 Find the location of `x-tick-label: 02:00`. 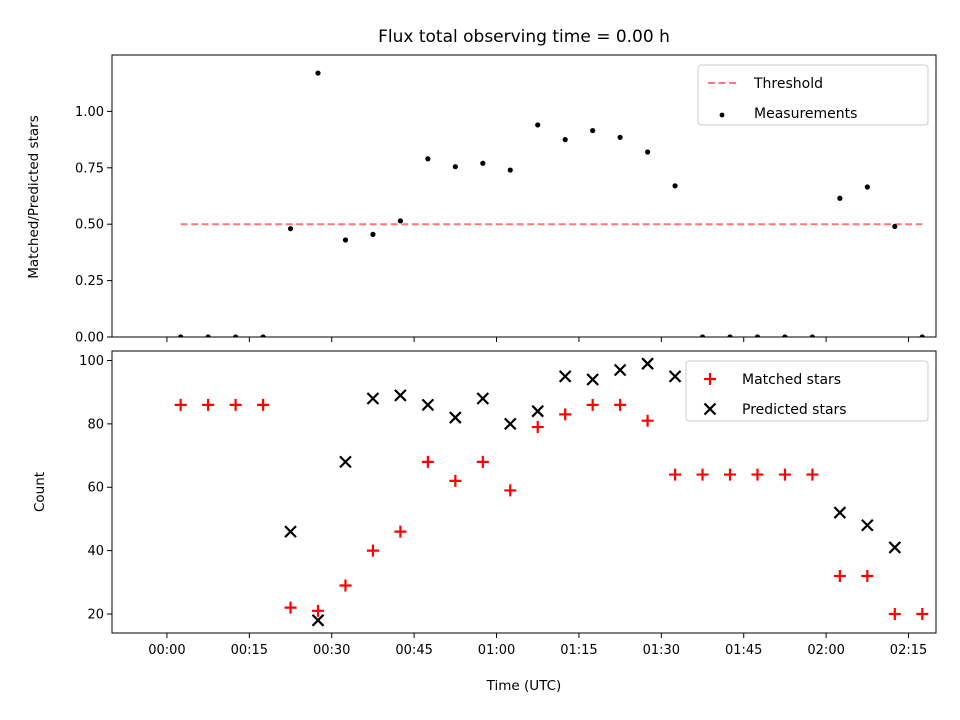

x-tick-label: 02:00 is located at coordinates (825, 650).